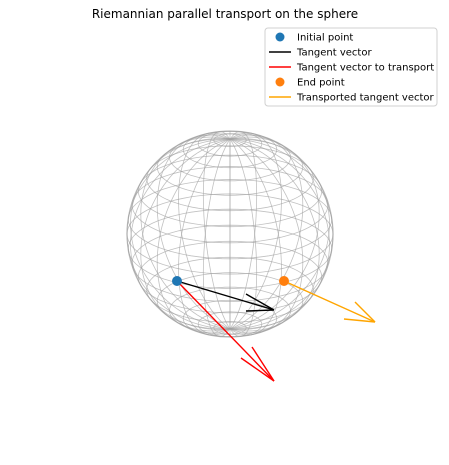 The image size is (449, 465). Describe the element at coordinates (365, 68) in the screenshot. I see `legend-label: Tangent vector to transport` at that location.